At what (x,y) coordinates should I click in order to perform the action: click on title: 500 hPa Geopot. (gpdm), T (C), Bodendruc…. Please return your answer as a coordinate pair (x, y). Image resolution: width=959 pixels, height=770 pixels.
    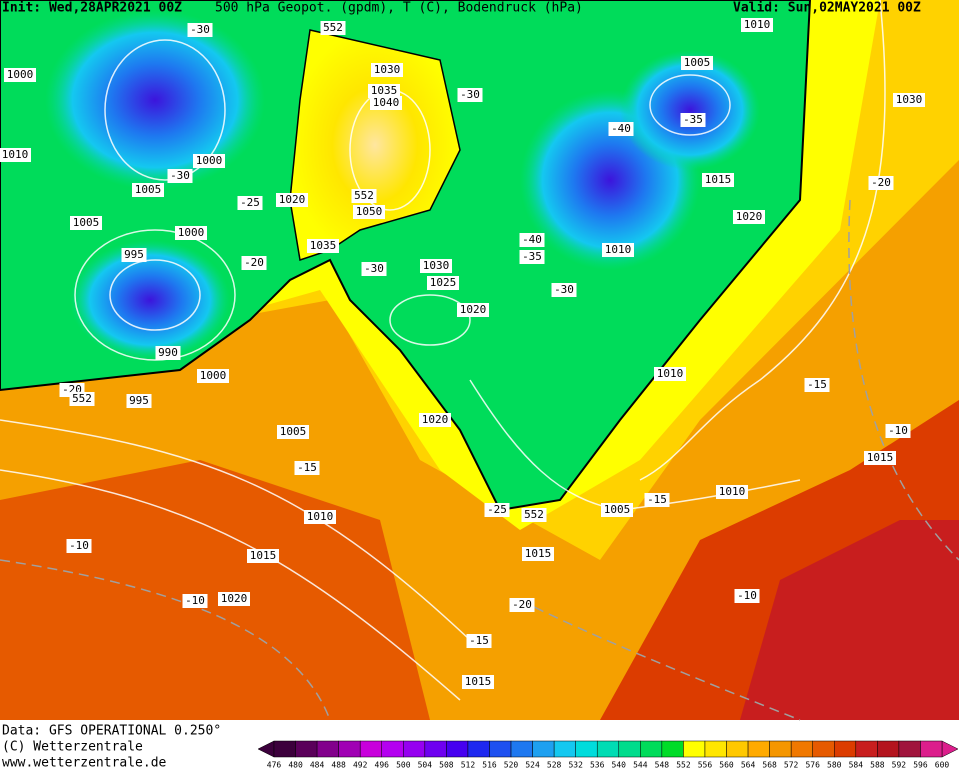
    Looking at the image, I should click on (399, 8).